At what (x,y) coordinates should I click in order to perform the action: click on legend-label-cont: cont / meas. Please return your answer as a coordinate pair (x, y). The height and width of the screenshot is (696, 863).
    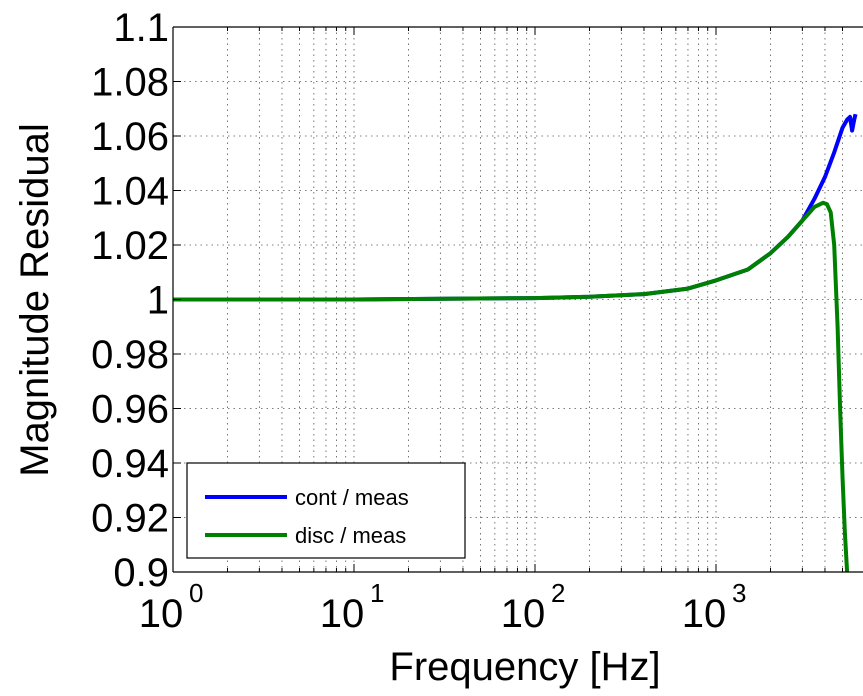
    Looking at the image, I should click on (352, 497).